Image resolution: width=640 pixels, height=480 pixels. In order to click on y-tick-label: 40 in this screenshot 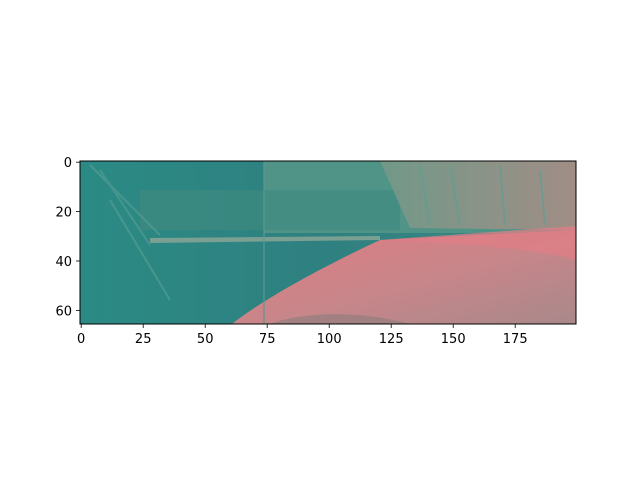, I will do `click(63, 262)`.